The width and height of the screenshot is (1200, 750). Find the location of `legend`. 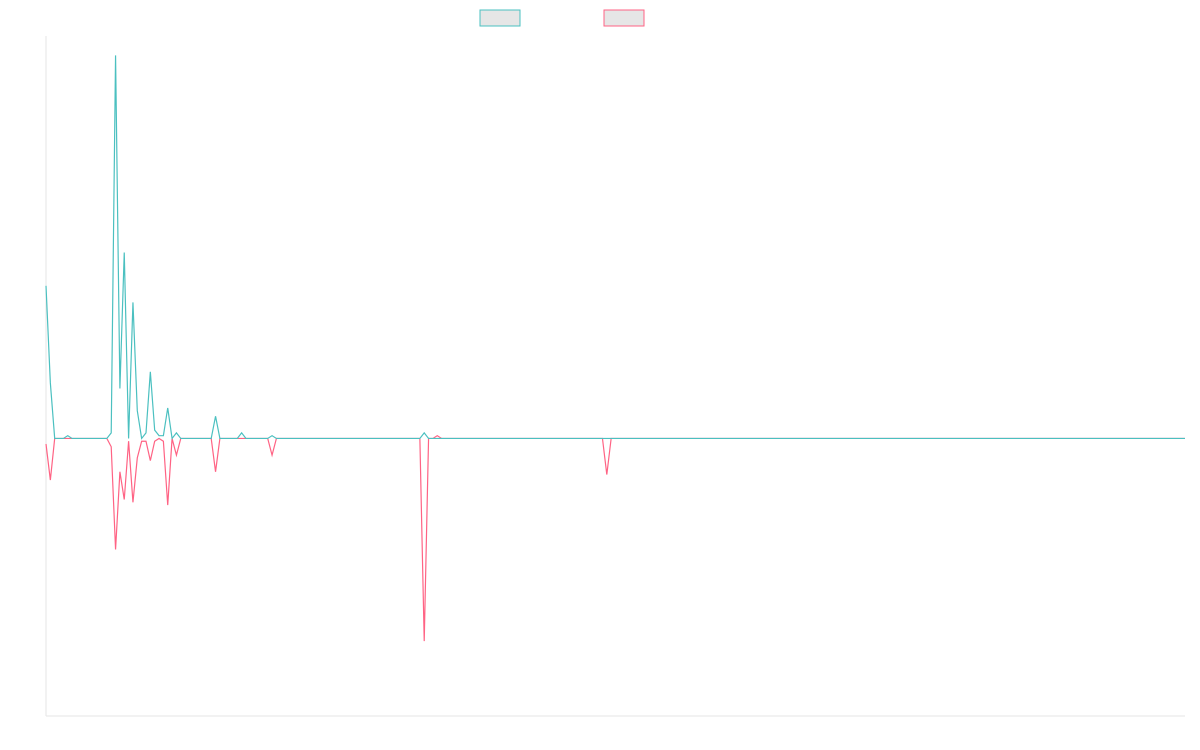

legend is located at coordinates (562, 18).